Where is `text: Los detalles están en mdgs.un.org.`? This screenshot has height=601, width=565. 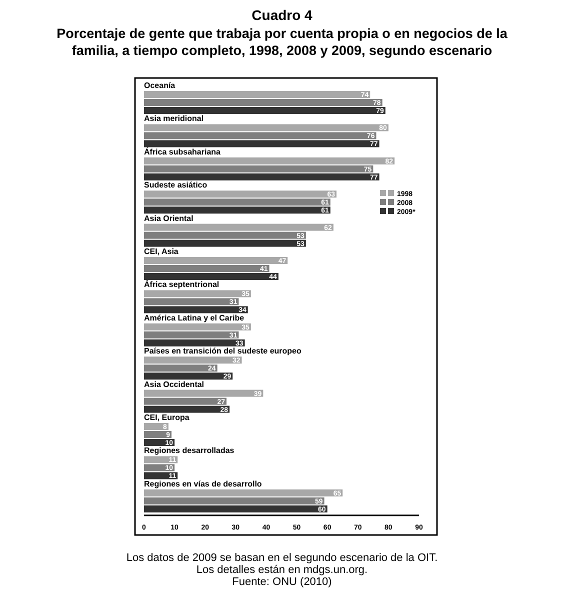 text: Los detalles están en mdgs.un.org. is located at coordinates (282, 570).